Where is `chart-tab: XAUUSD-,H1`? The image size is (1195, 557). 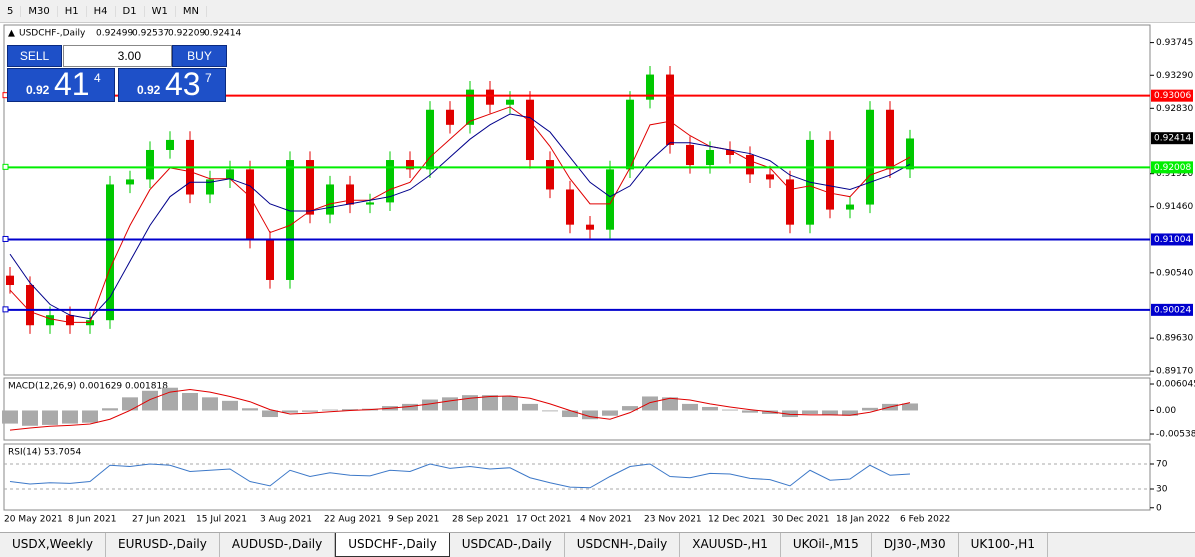 chart-tab: XAUUSD-,H1 is located at coordinates (730, 545).